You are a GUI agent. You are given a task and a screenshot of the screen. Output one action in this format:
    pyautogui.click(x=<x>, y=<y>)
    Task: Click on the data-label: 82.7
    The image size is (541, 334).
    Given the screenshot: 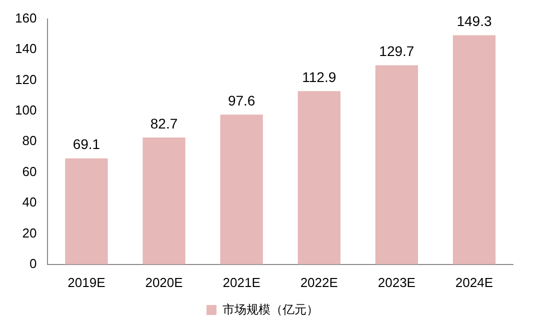 What is the action you would take?
    pyautogui.click(x=164, y=123)
    